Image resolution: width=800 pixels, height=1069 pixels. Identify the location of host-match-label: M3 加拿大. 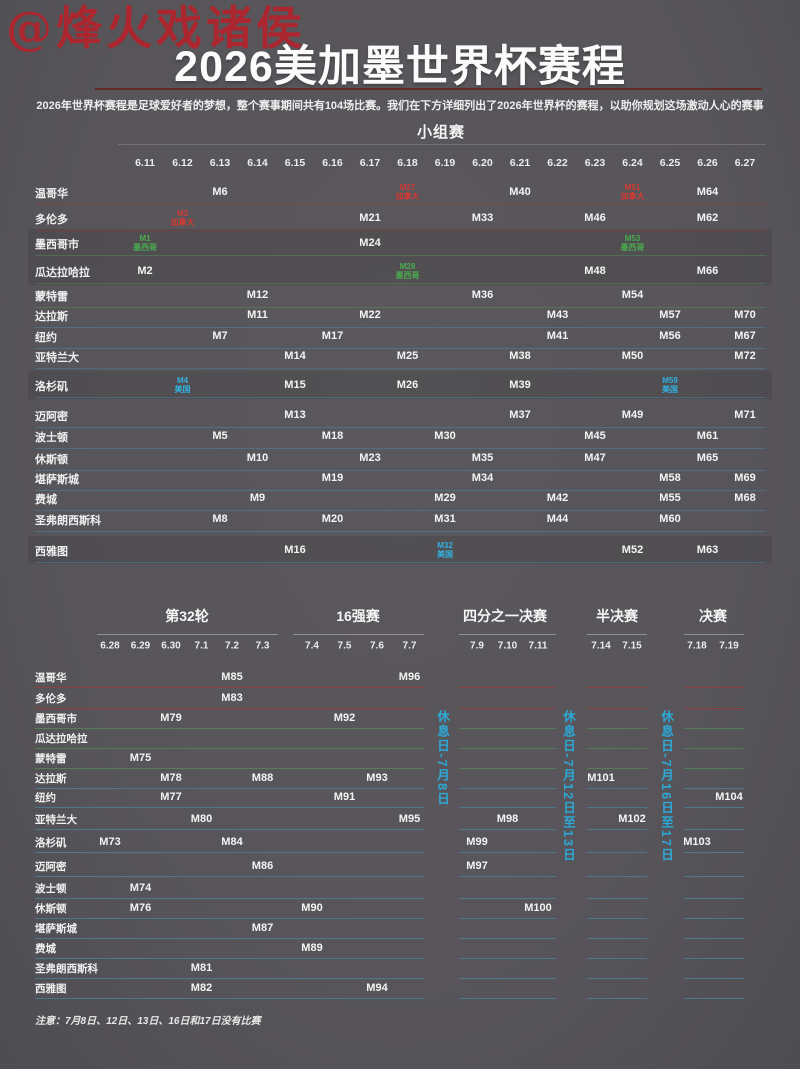
(183, 218).